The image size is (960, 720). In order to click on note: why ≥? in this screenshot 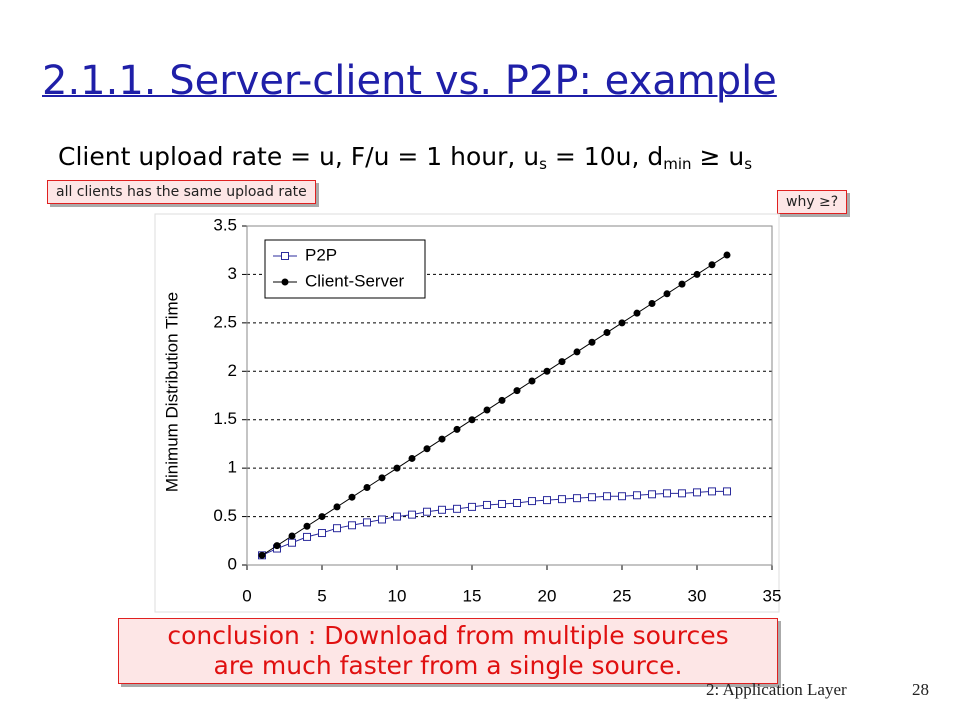, I will do `click(812, 202)`.